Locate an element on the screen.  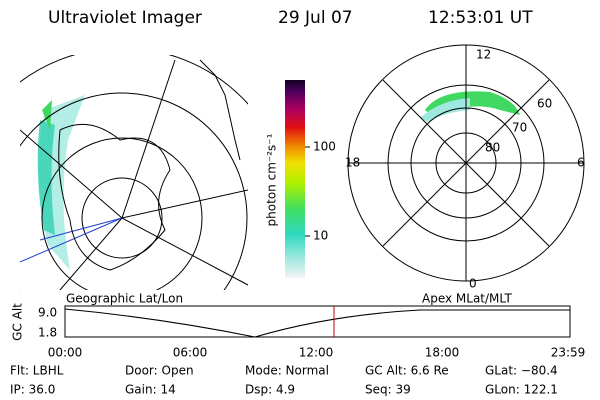
x-tick: 06:00 is located at coordinates (190, 353).